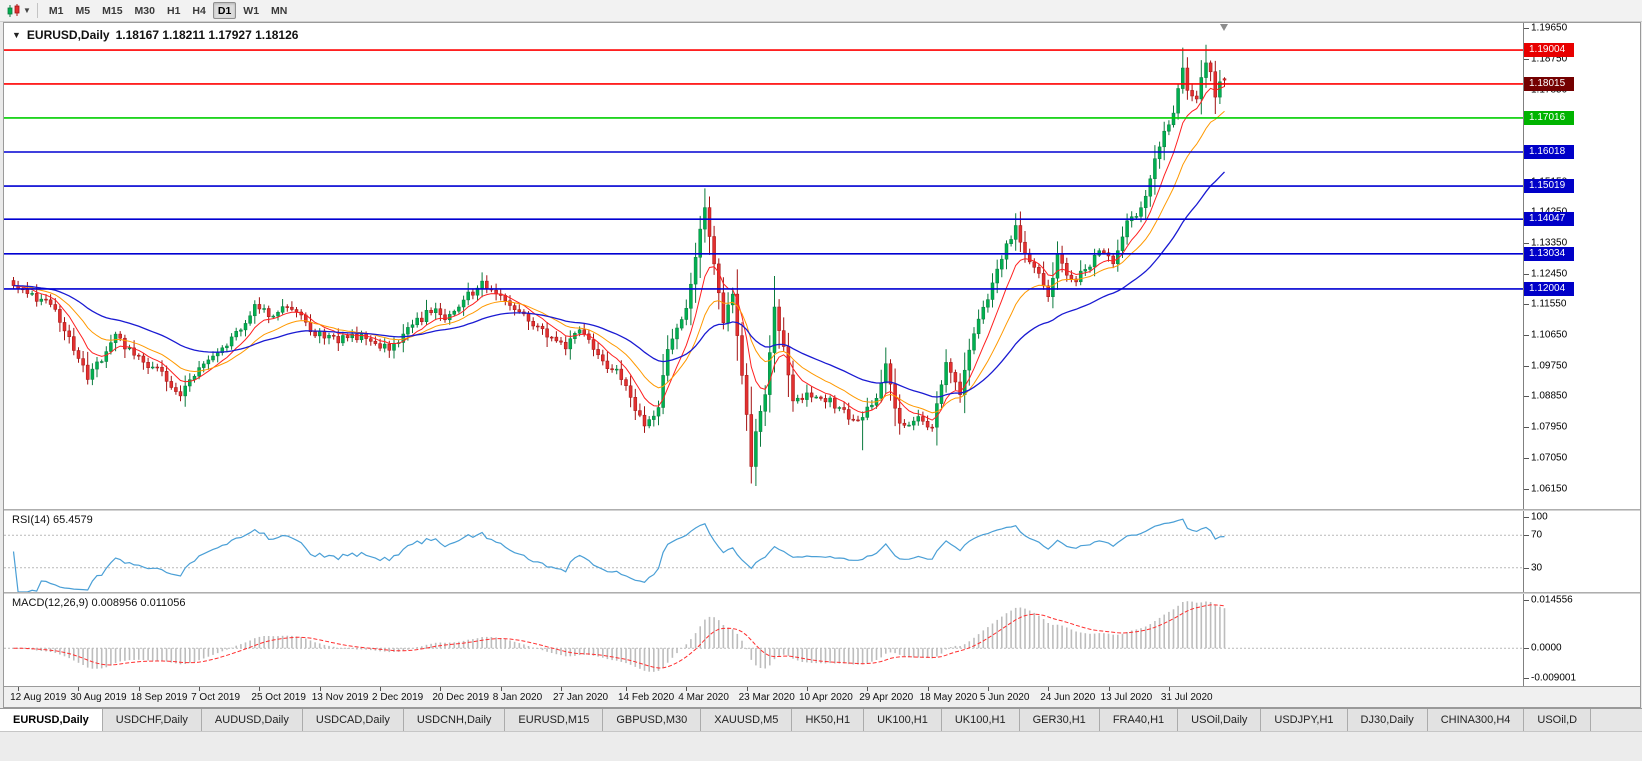 This screenshot has height=761, width=1642. What do you see at coordinates (821, 746) in the screenshot?
I see `status-bar` at bounding box center [821, 746].